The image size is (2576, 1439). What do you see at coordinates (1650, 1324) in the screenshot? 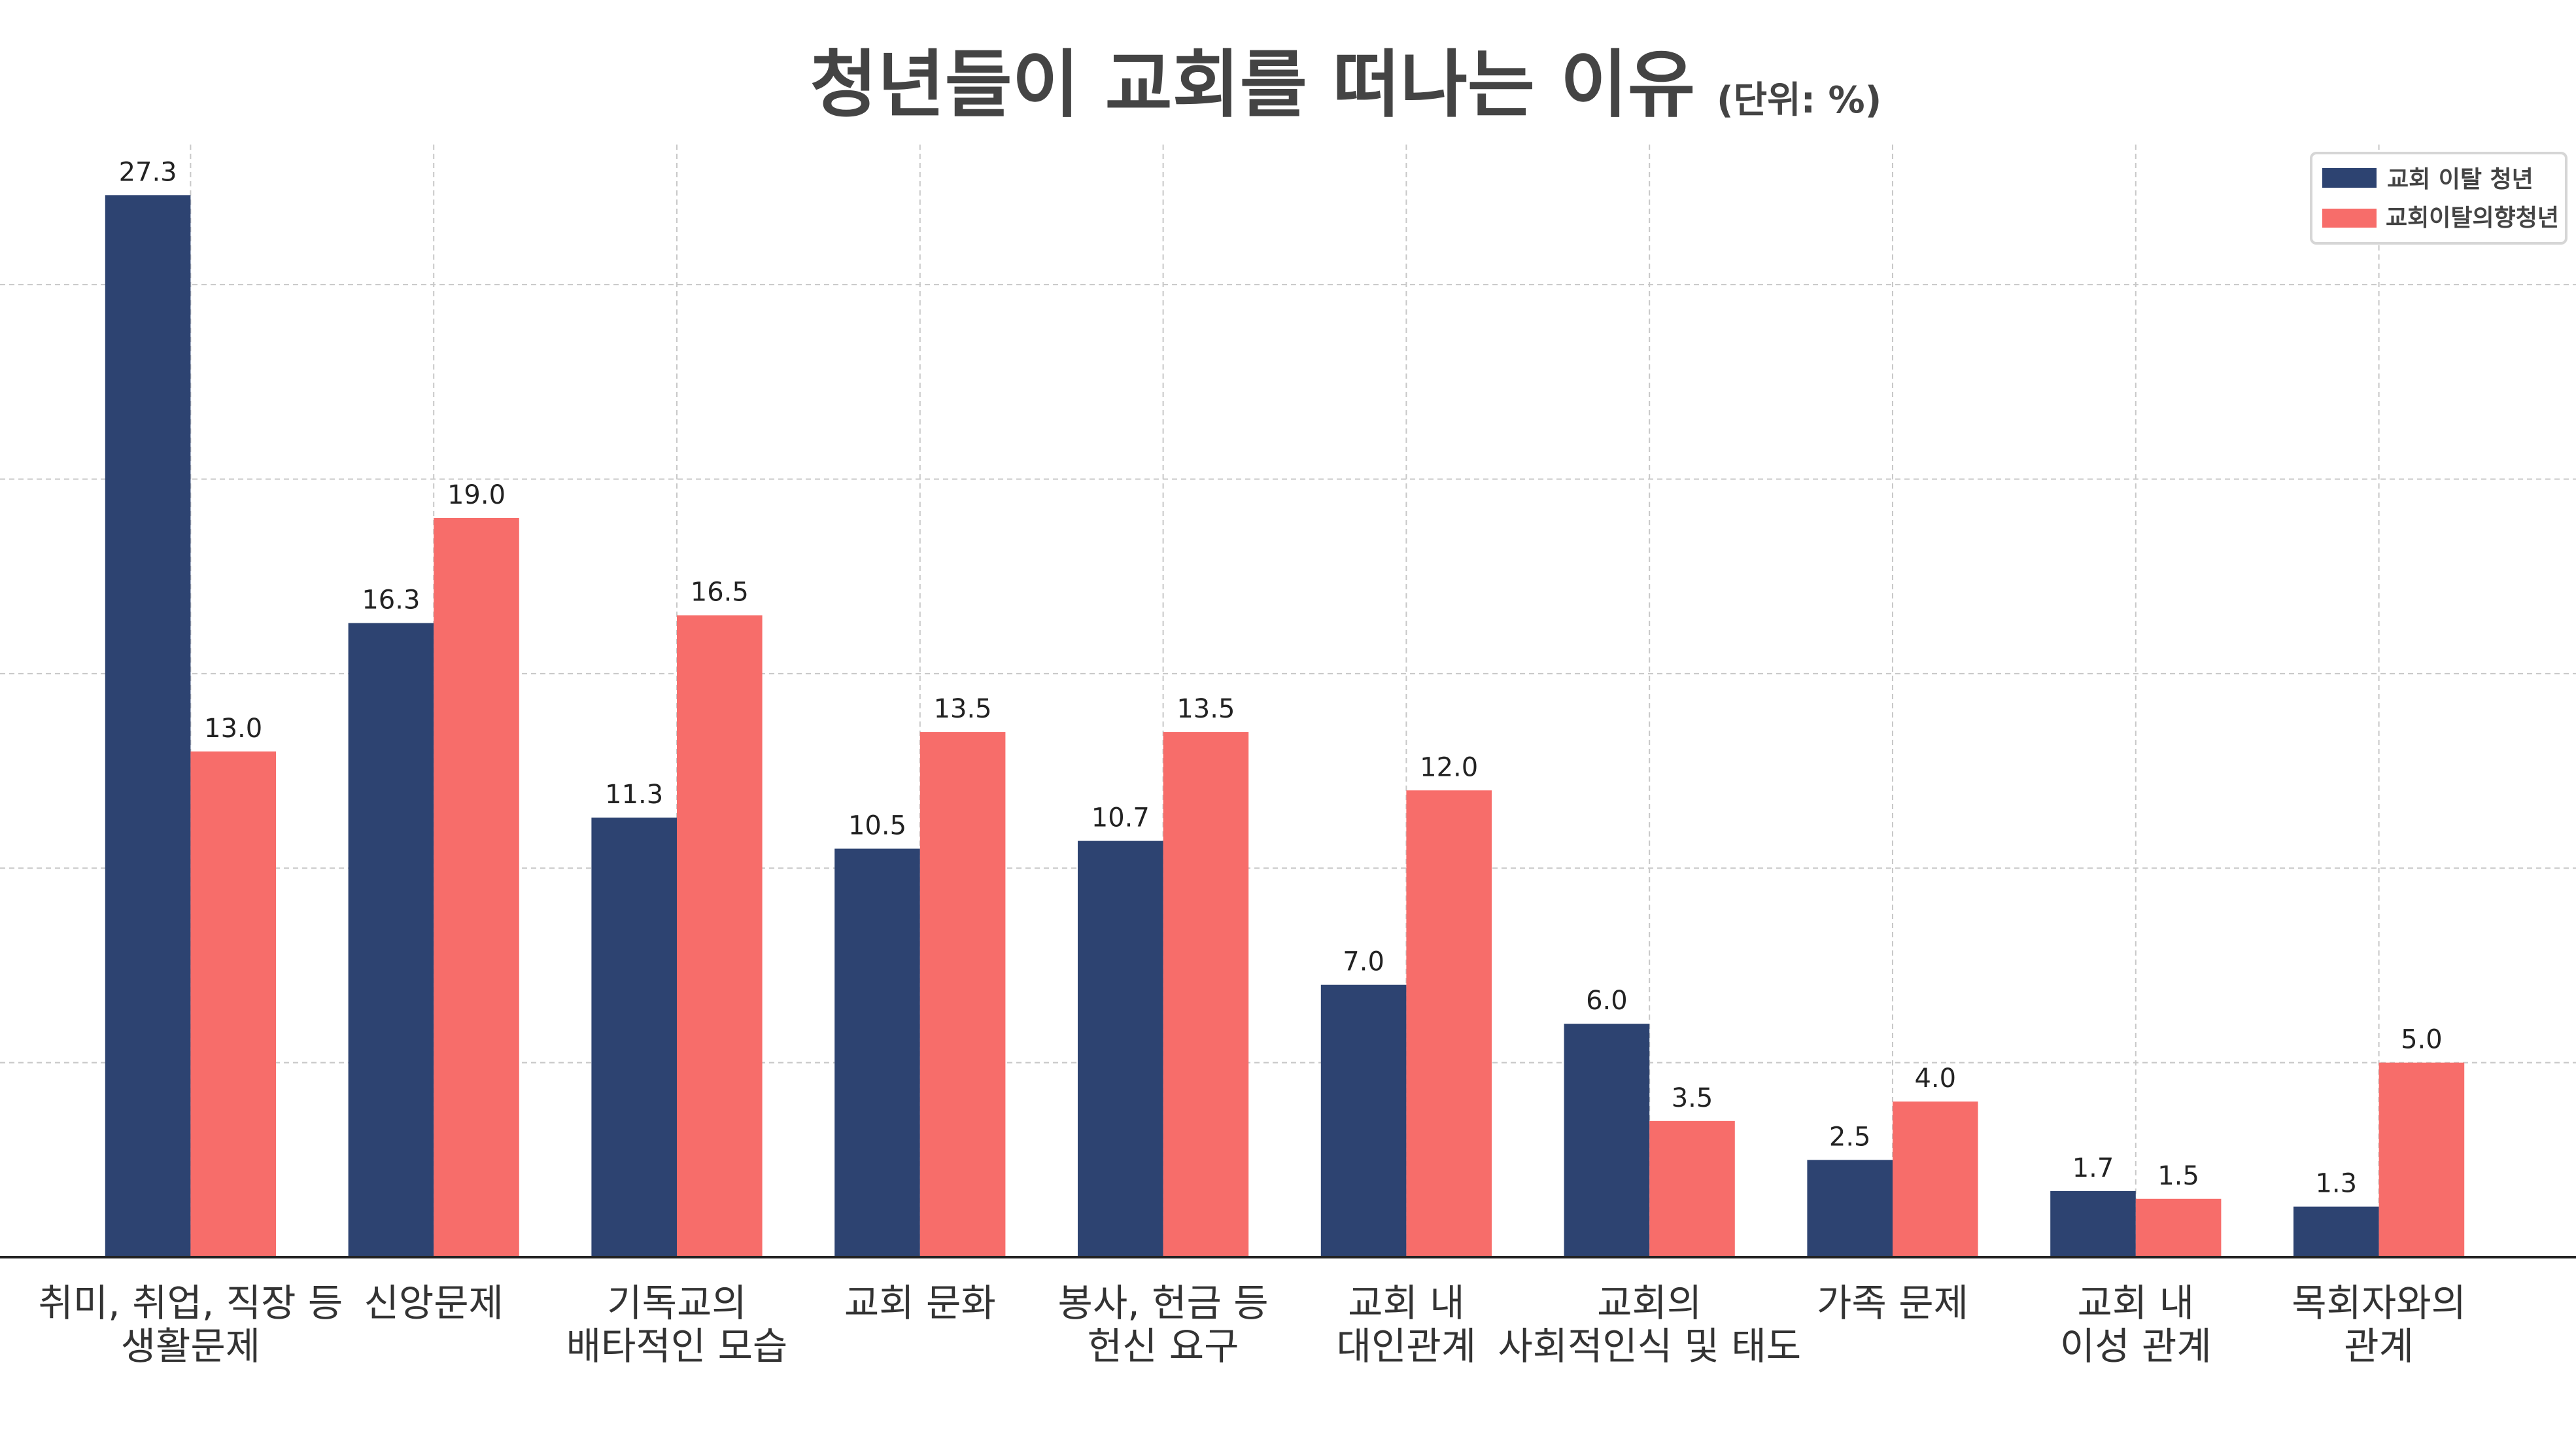
I see `category-label: 교회의 사회적인식 및 태도` at bounding box center [1650, 1324].